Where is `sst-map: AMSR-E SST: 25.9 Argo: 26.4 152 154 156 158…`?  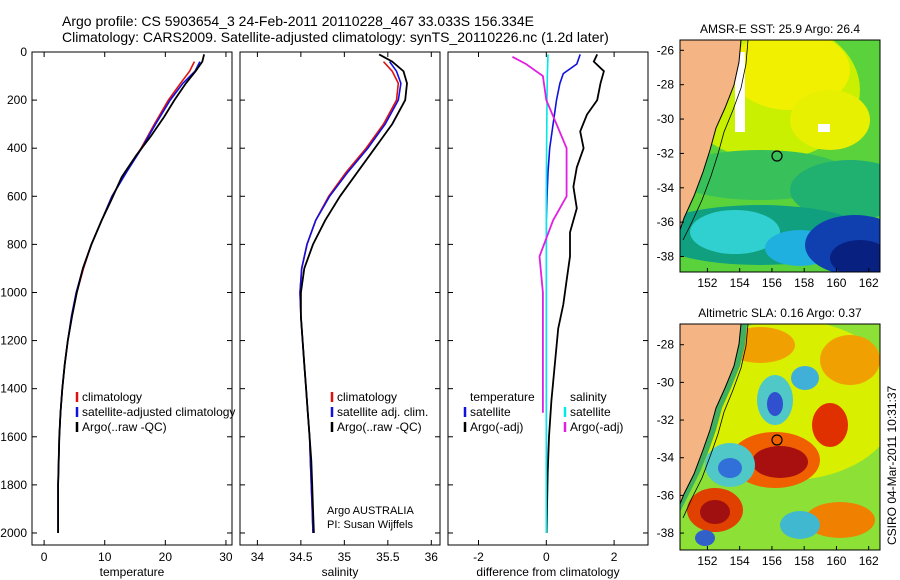 sst-map: AMSR-E SST: 25.9 Argo: 26.4 152 154 156 158… is located at coordinates (769, 156).